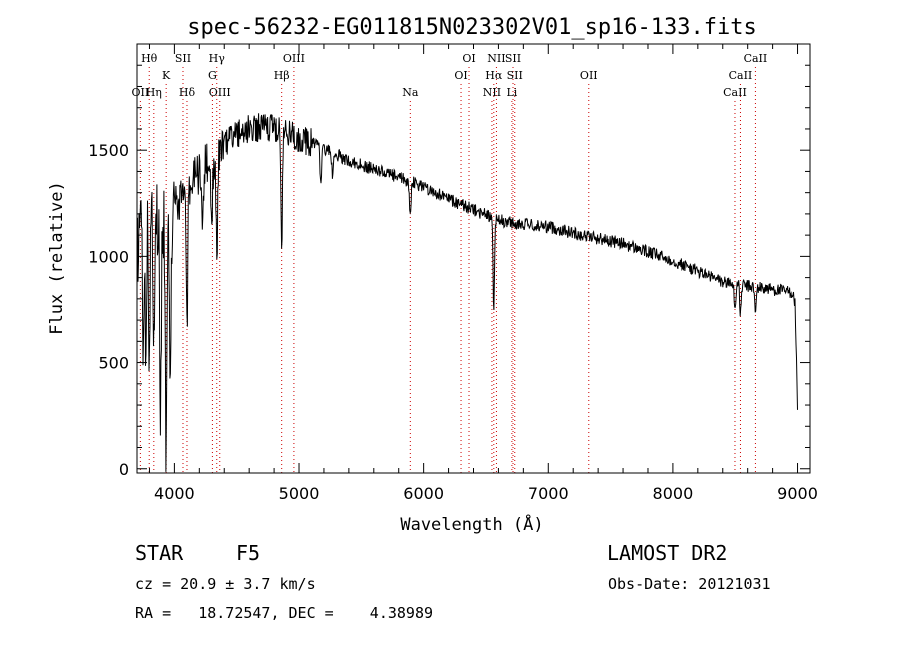 Image resolution: width=900 pixels, height=650 pixels. What do you see at coordinates (108, 150) in the screenshot?
I see `y-tick-label: 1500` at bounding box center [108, 150].